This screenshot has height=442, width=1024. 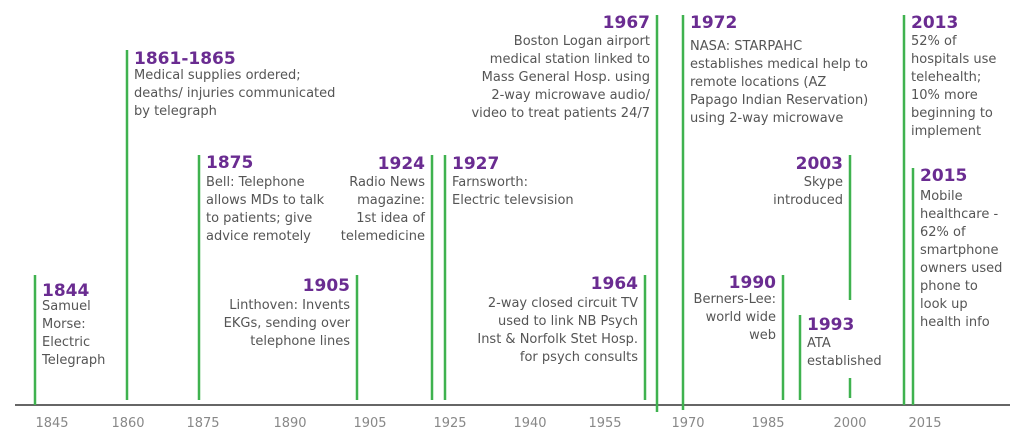 What do you see at coordinates (557, 339) in the screenshot?
I see `event-text: Inst & Norfolk Stet Hosp.` at bounding box center [557, 339].